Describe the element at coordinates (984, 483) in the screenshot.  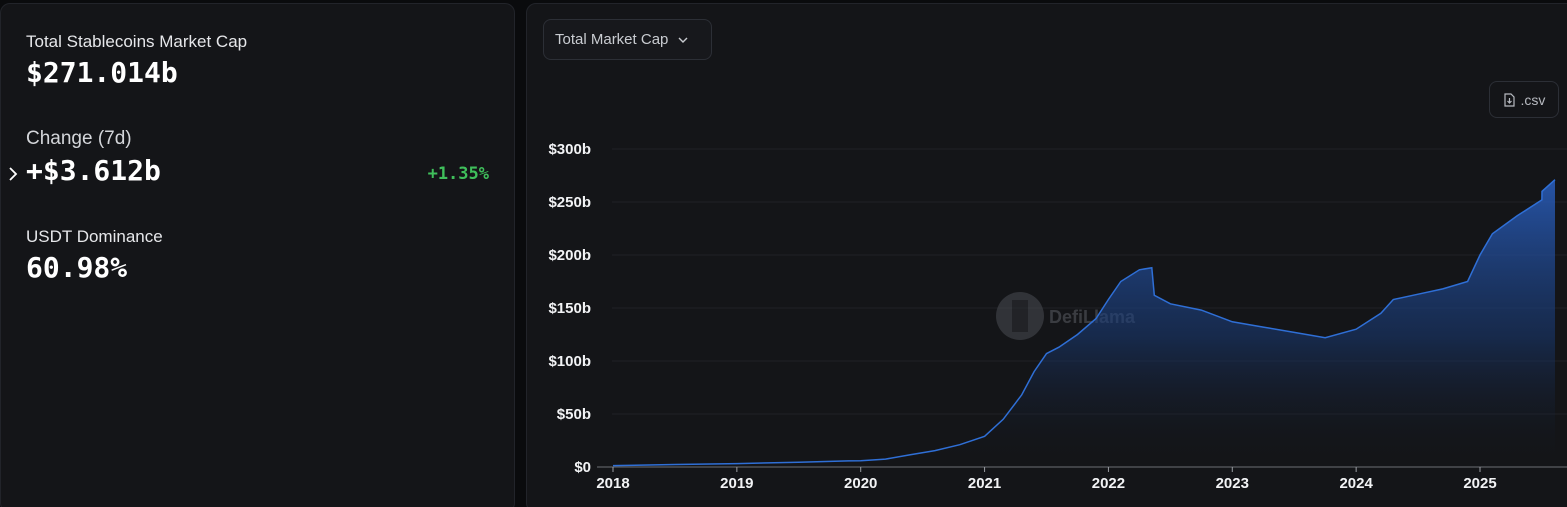
I see `x-tick-label: 2021` at that location.